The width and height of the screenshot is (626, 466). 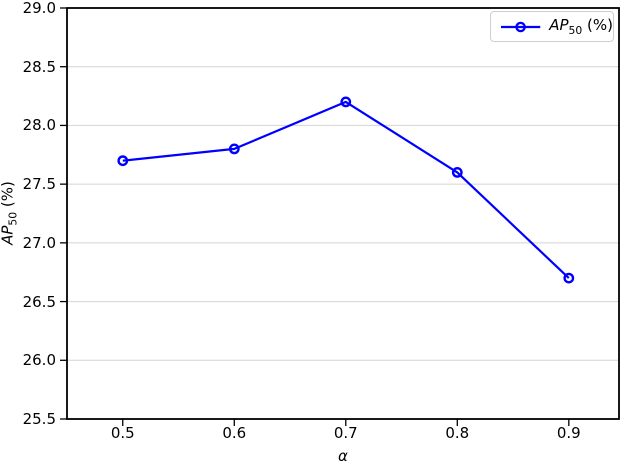 What do you see at coordinates (39, 301) in the screenshot?
I see `y-tick-label: 26.5` at bounding box center [39, 301].